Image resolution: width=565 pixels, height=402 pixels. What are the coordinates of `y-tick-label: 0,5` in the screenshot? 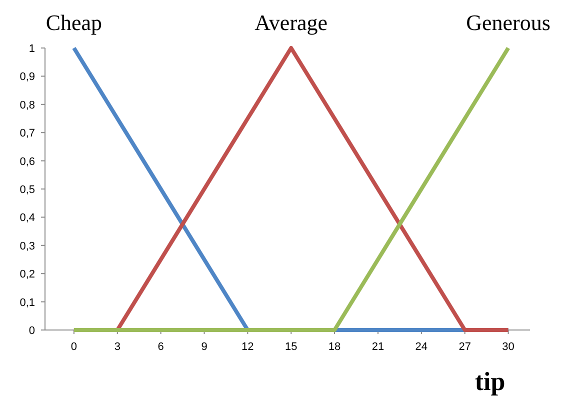 It's located at (27, 190).